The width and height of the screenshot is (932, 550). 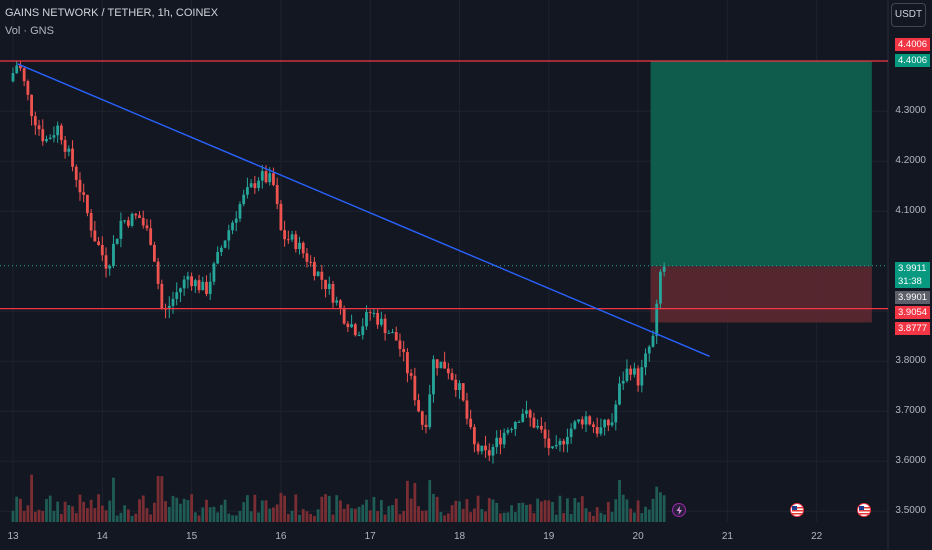 I want to click on currency-button: USDT, so click(x=908, y=15).